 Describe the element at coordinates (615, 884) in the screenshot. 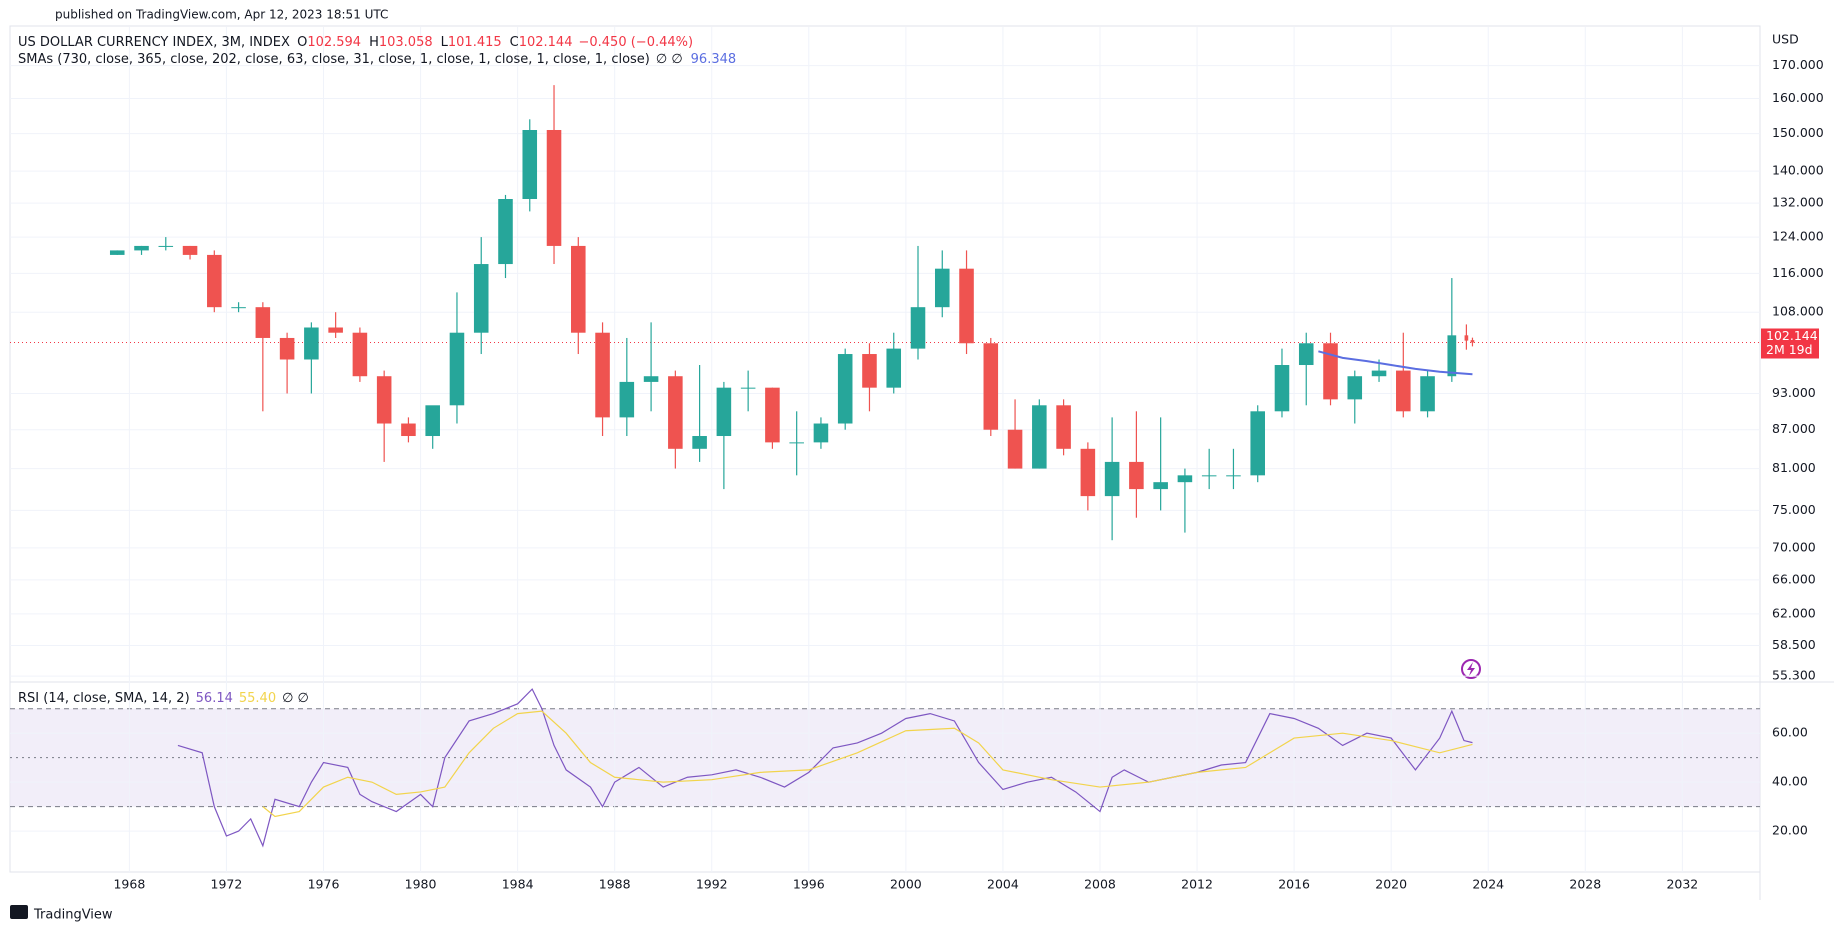

I see `x-tick-label: 1988` at that location.